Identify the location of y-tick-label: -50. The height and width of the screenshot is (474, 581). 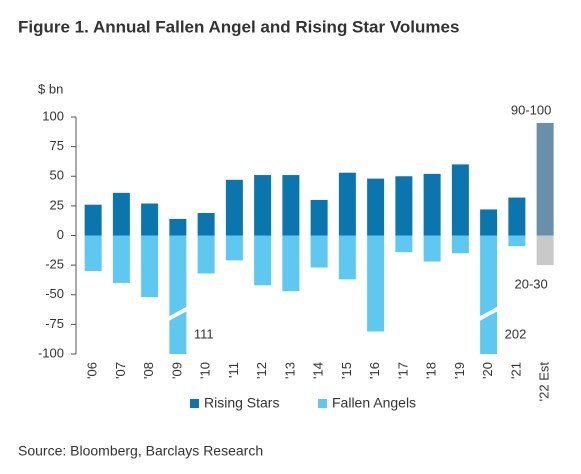
(54, 293).